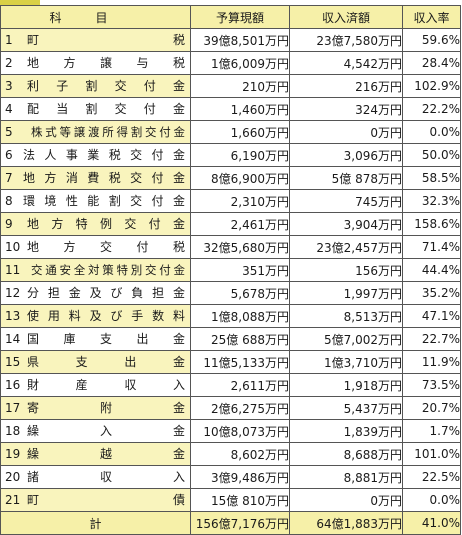  What do you see at coordinates (240, 431) in the screenshot?
I see `row-budget: 10億8,073万円` at bounding box center [240, 431].